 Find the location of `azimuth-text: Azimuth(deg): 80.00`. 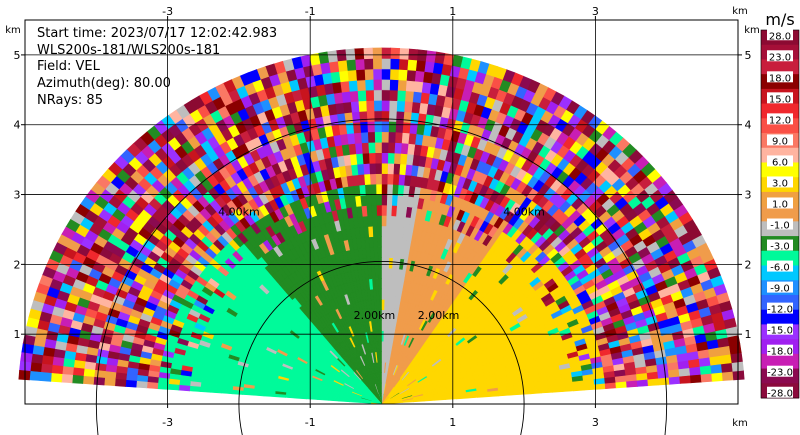

azimuth-text: Azimuth(deg): 80.00 is located at coordinates (104, 83).